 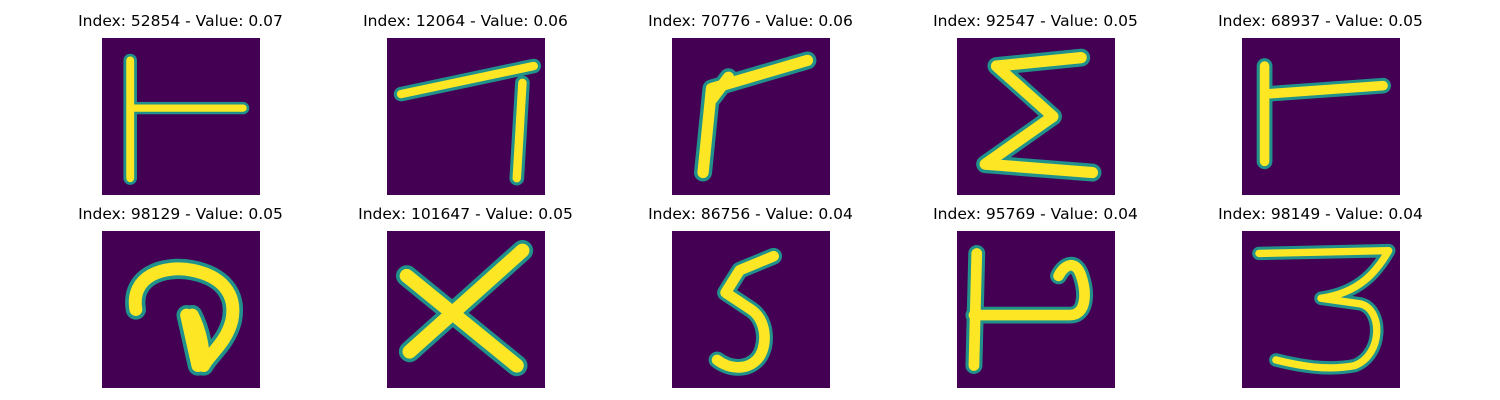 What do you see at coordinates (1320, 214) in the screenshot?
I see `panel-title: Index: 98149 - Value: 0.04` at bounding box center [1320, 214].